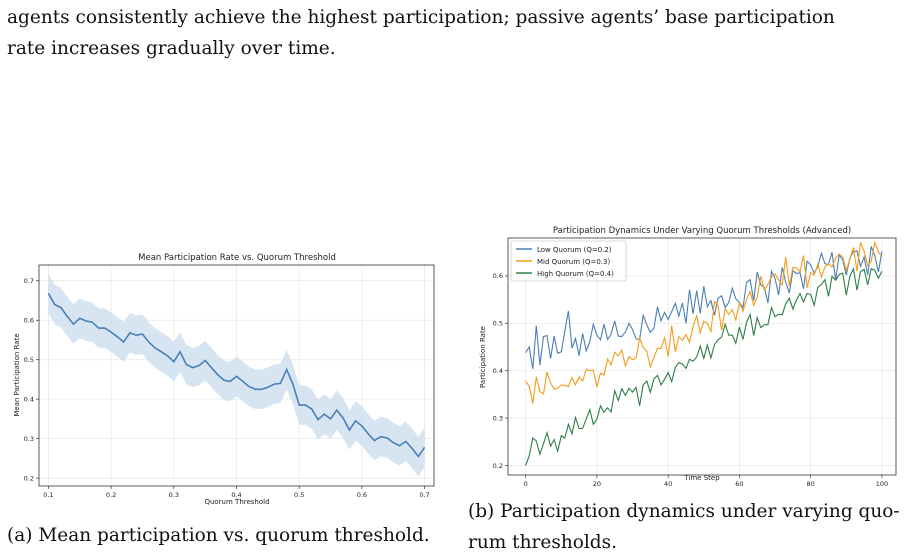 Image resolution: width=918 pixels, height=559 pixels. I want to click on chart-a-series-line, so click(236, 375).